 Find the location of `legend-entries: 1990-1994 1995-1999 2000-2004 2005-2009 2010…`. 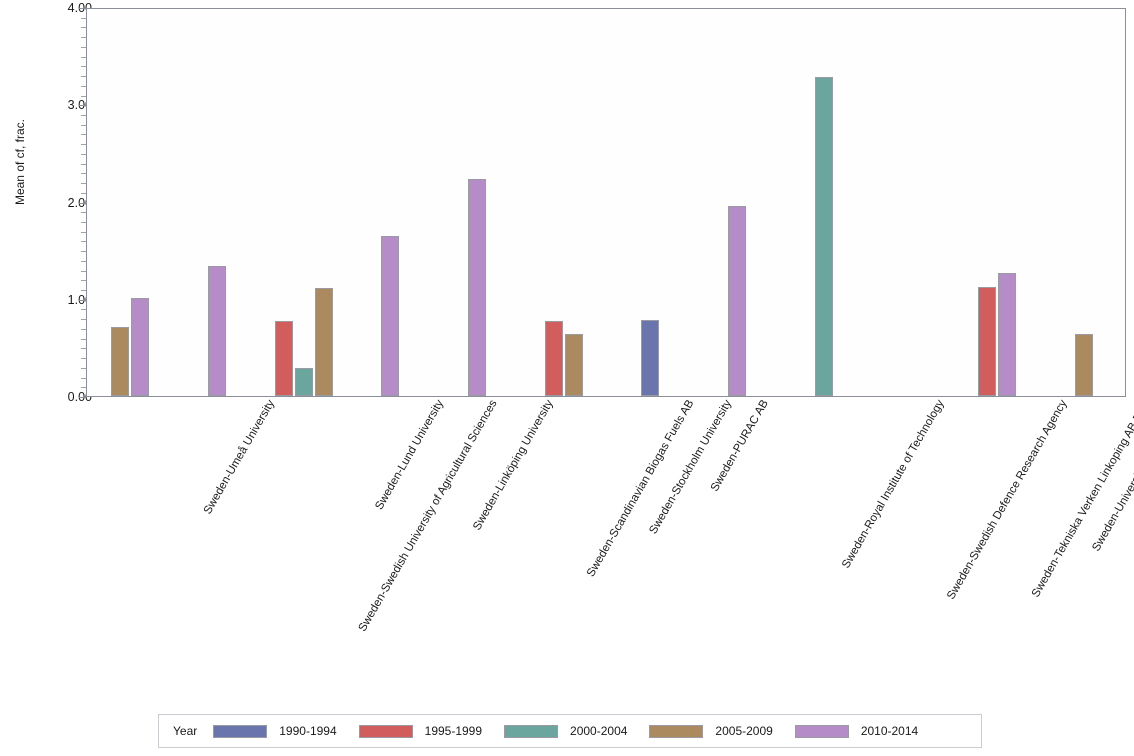

legend-entries: 1990-1994 1995-1999 2000-2004 2005-2009 2010… is located at coordinates (576, 731).